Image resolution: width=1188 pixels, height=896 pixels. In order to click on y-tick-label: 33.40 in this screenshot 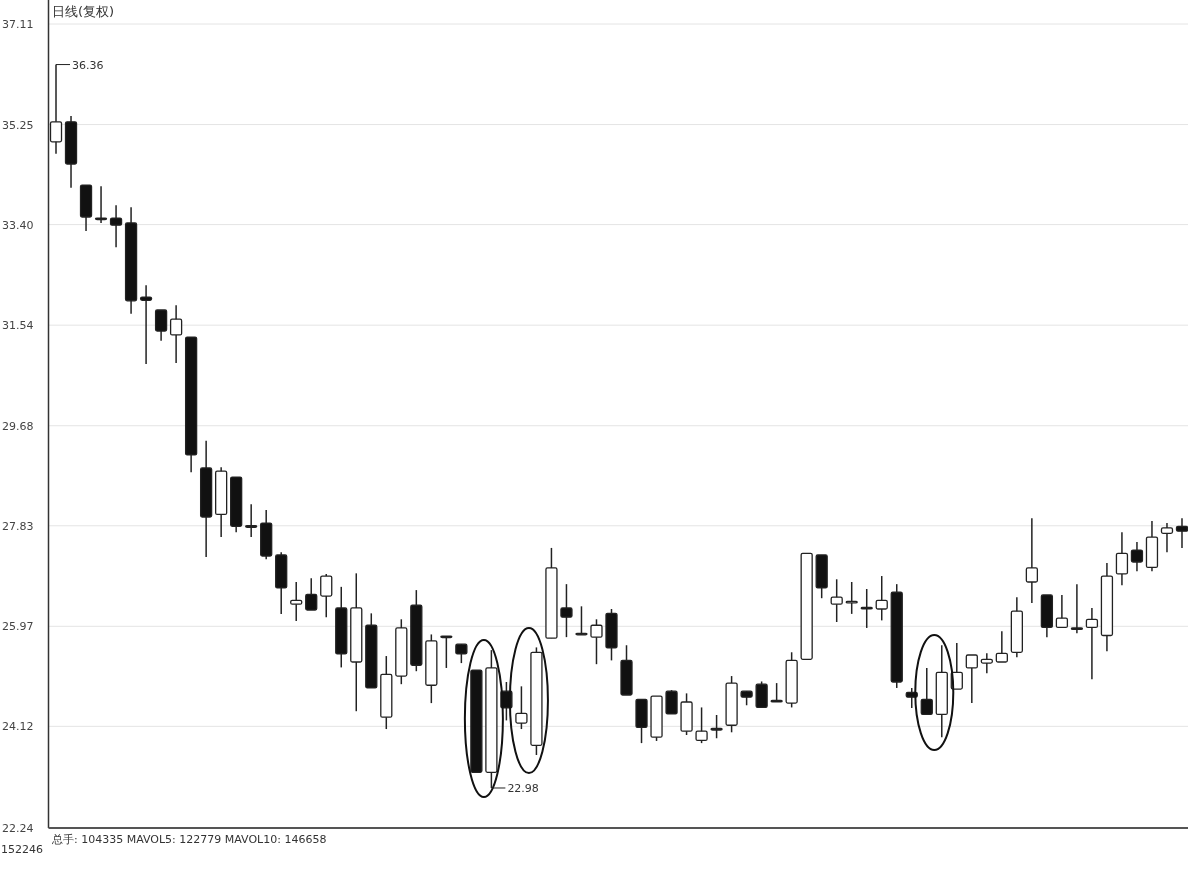, I will do `click(18, 225)`.